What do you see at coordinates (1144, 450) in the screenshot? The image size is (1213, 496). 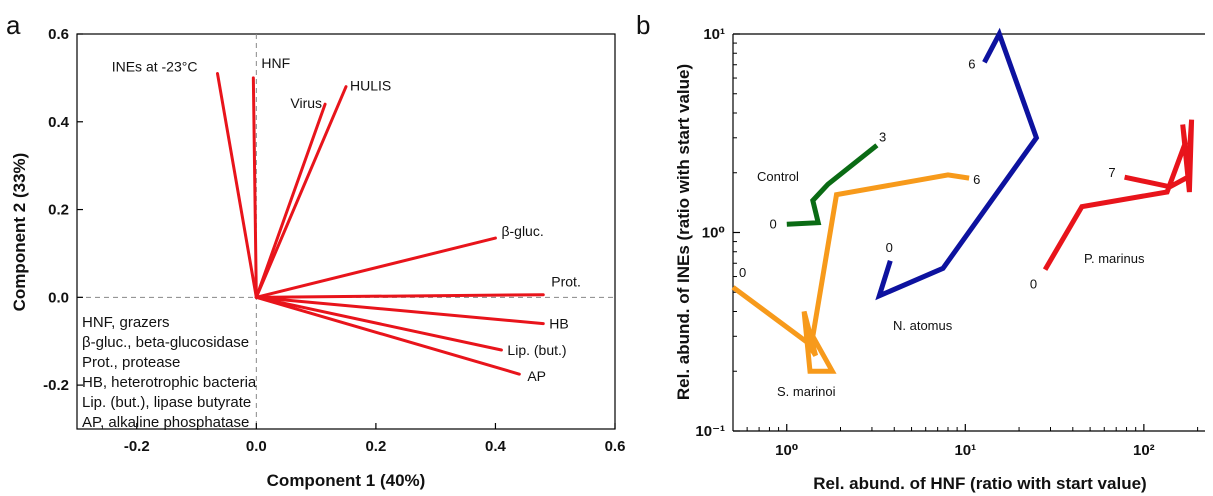 I see `x-tick-label: 10²` at bounding box center [1144, 450].